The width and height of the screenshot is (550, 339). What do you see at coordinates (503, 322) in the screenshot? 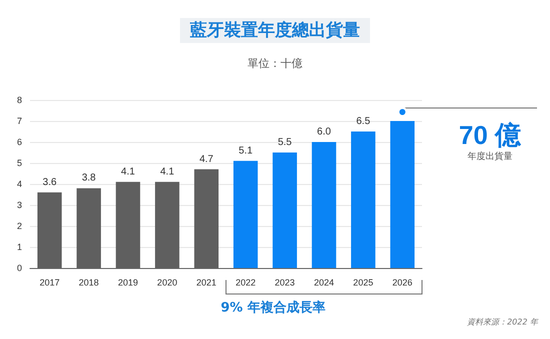
I see `source-note: 資料來源：2022 年` at bounding box center [503, 322].